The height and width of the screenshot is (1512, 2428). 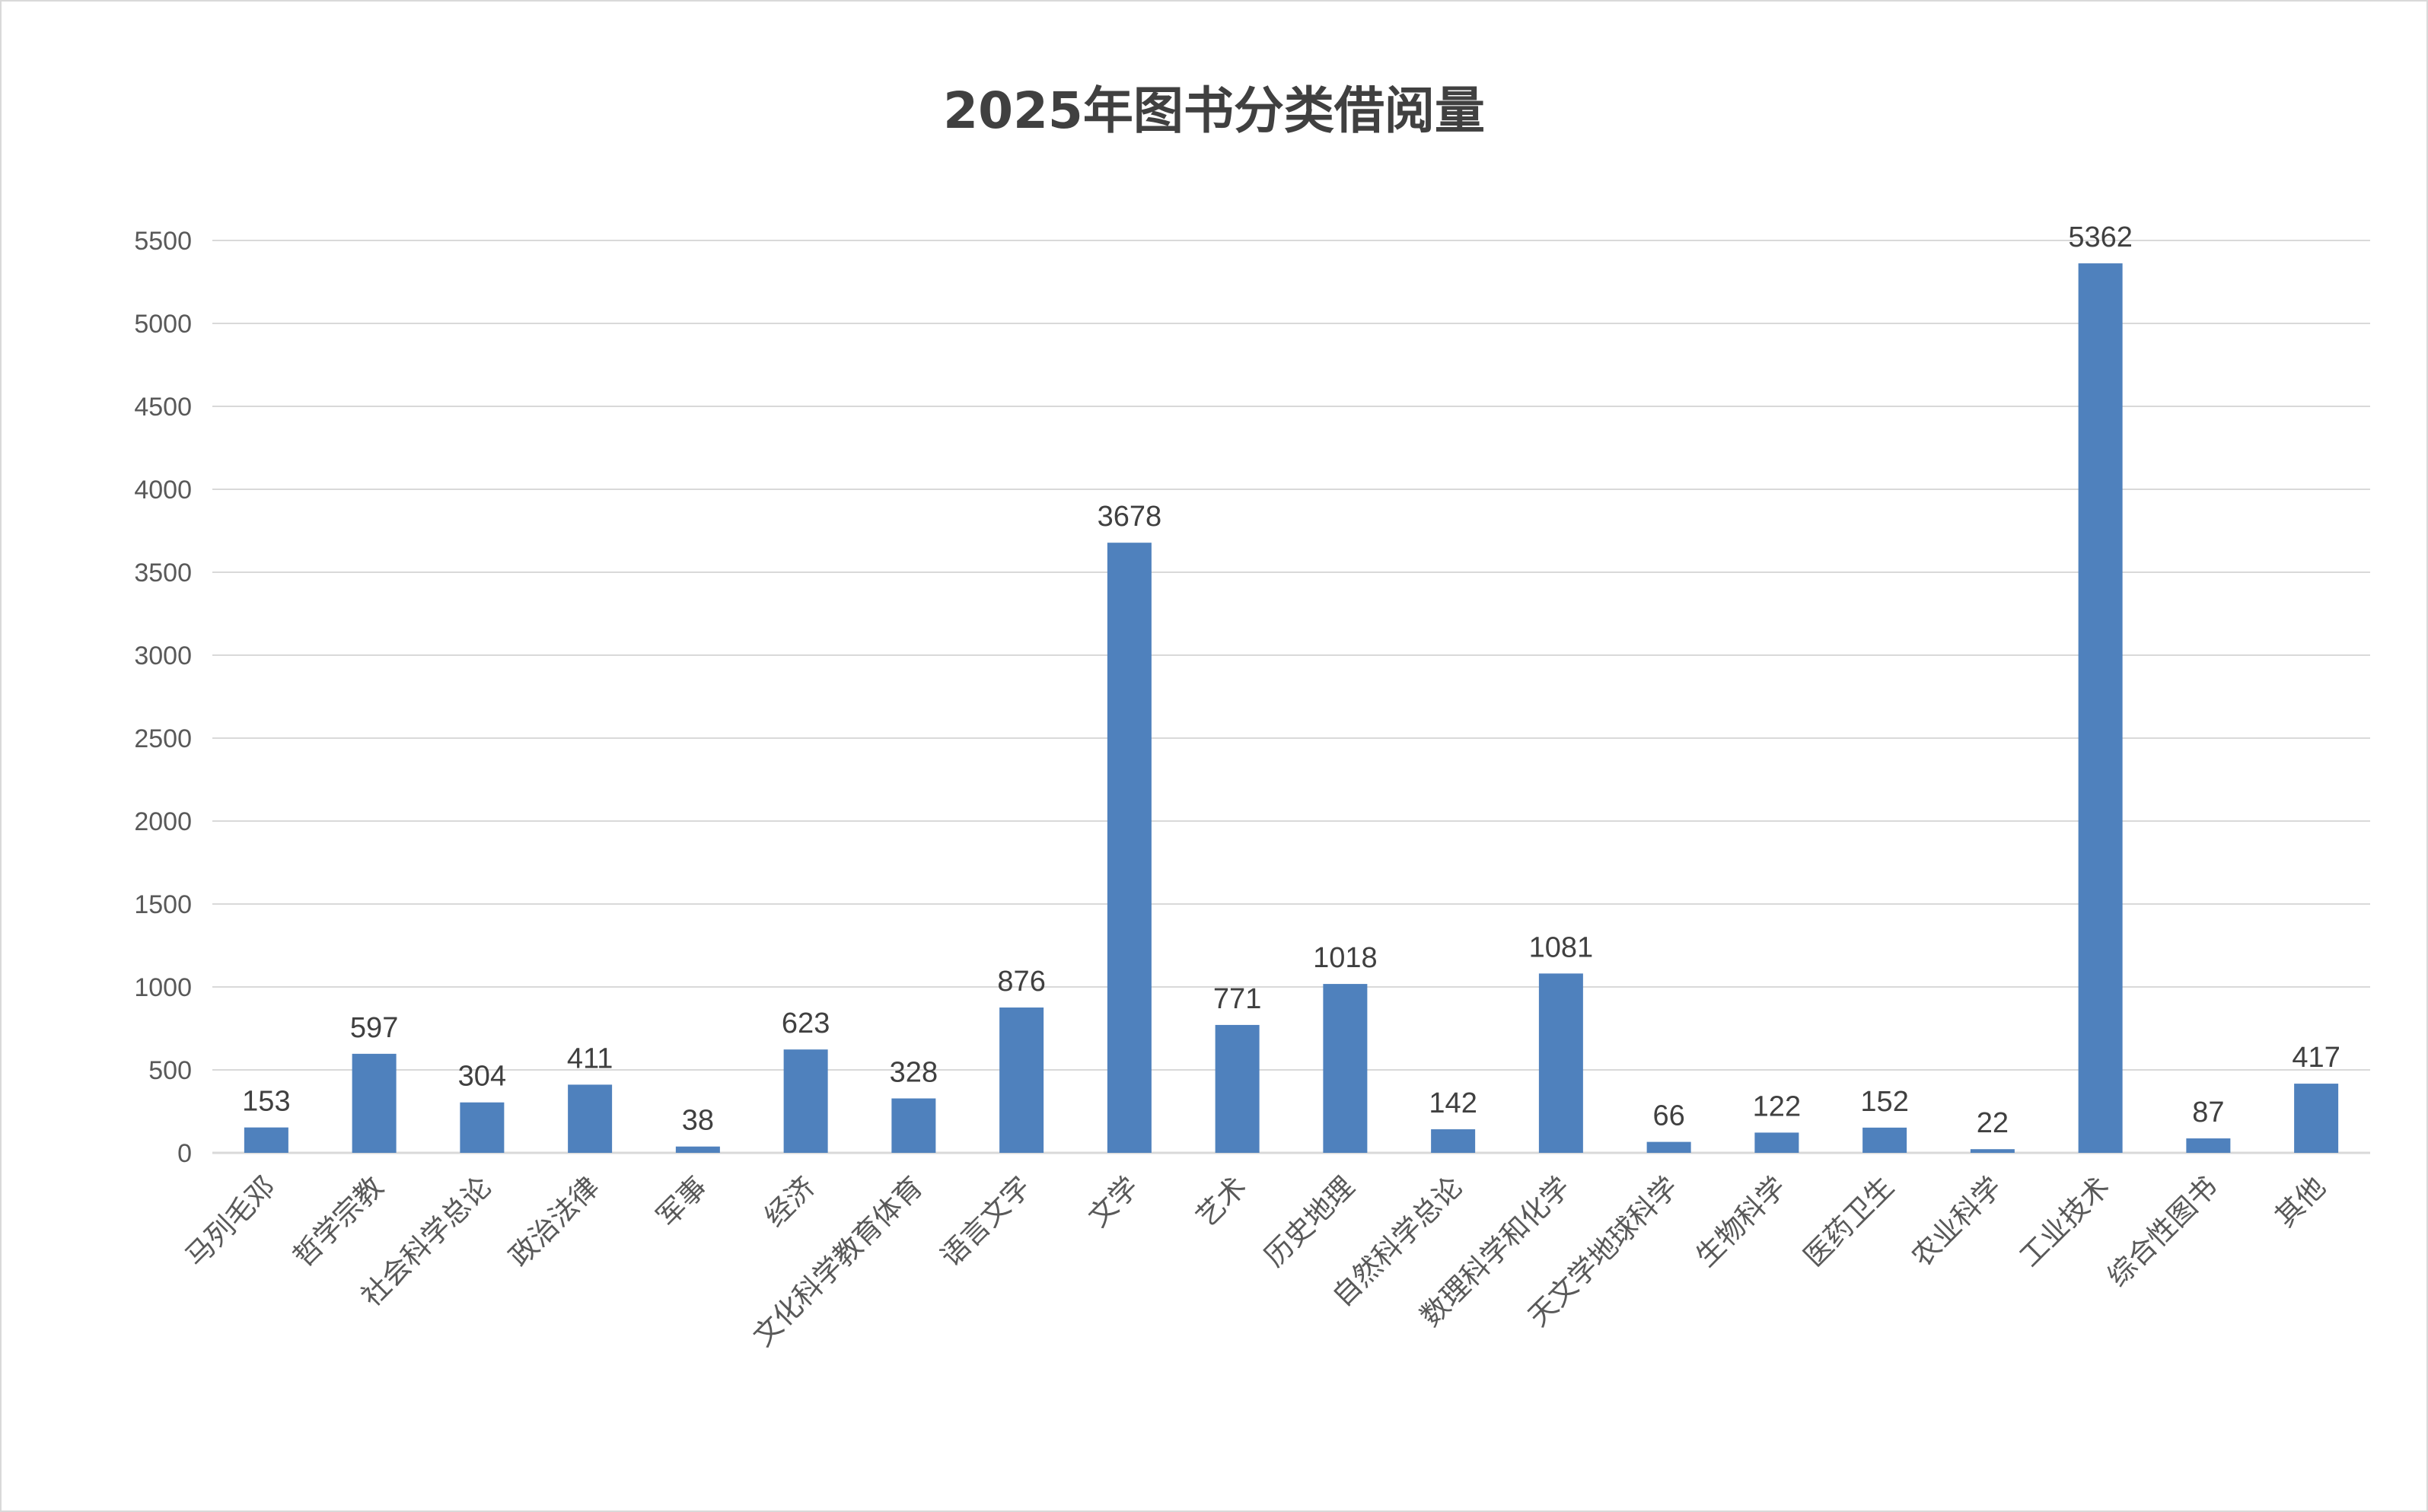 What do you see at coordinates (1345, 958) in the screenshot?
I see `data-label: 1018` at bounding box center [1345, 958].